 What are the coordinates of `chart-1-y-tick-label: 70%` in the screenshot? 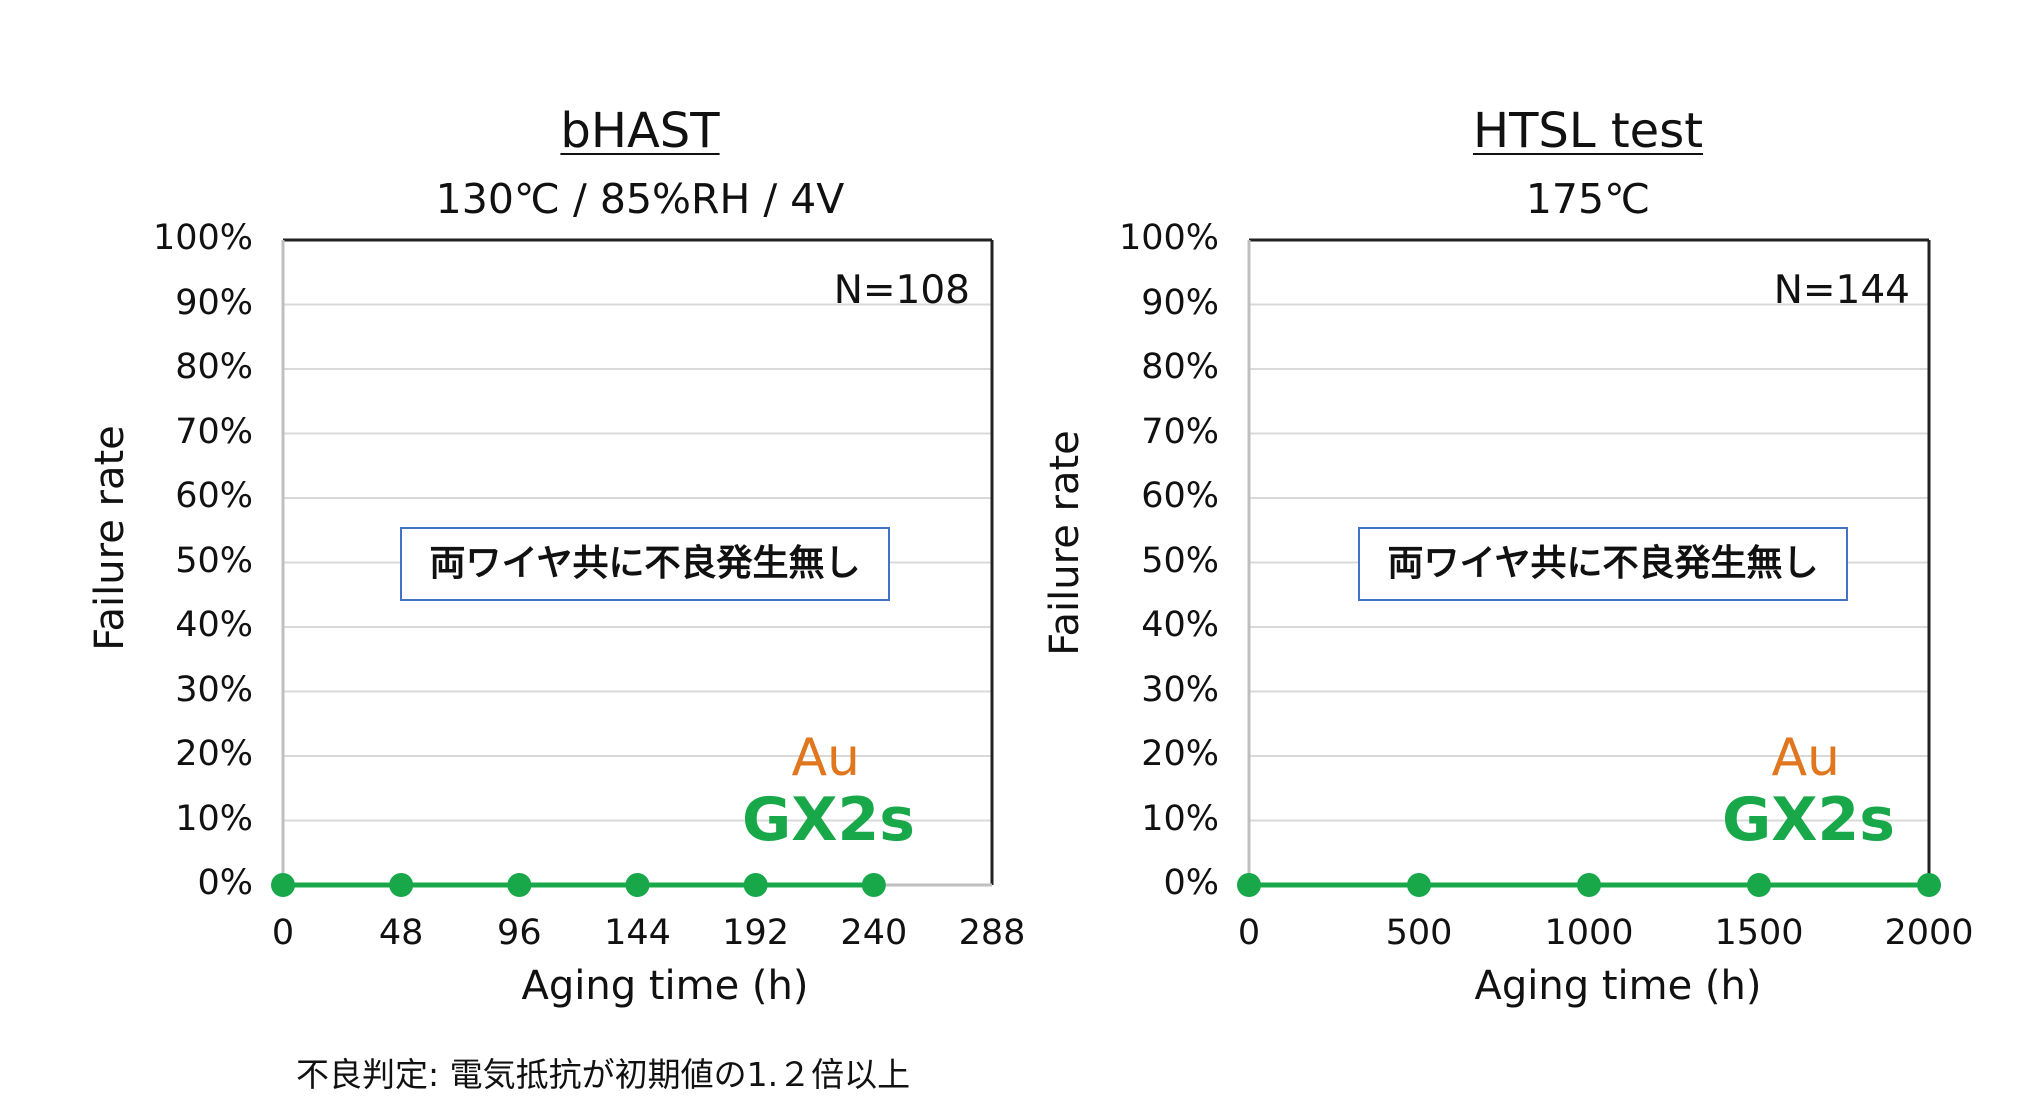 It's located at (214, 431).